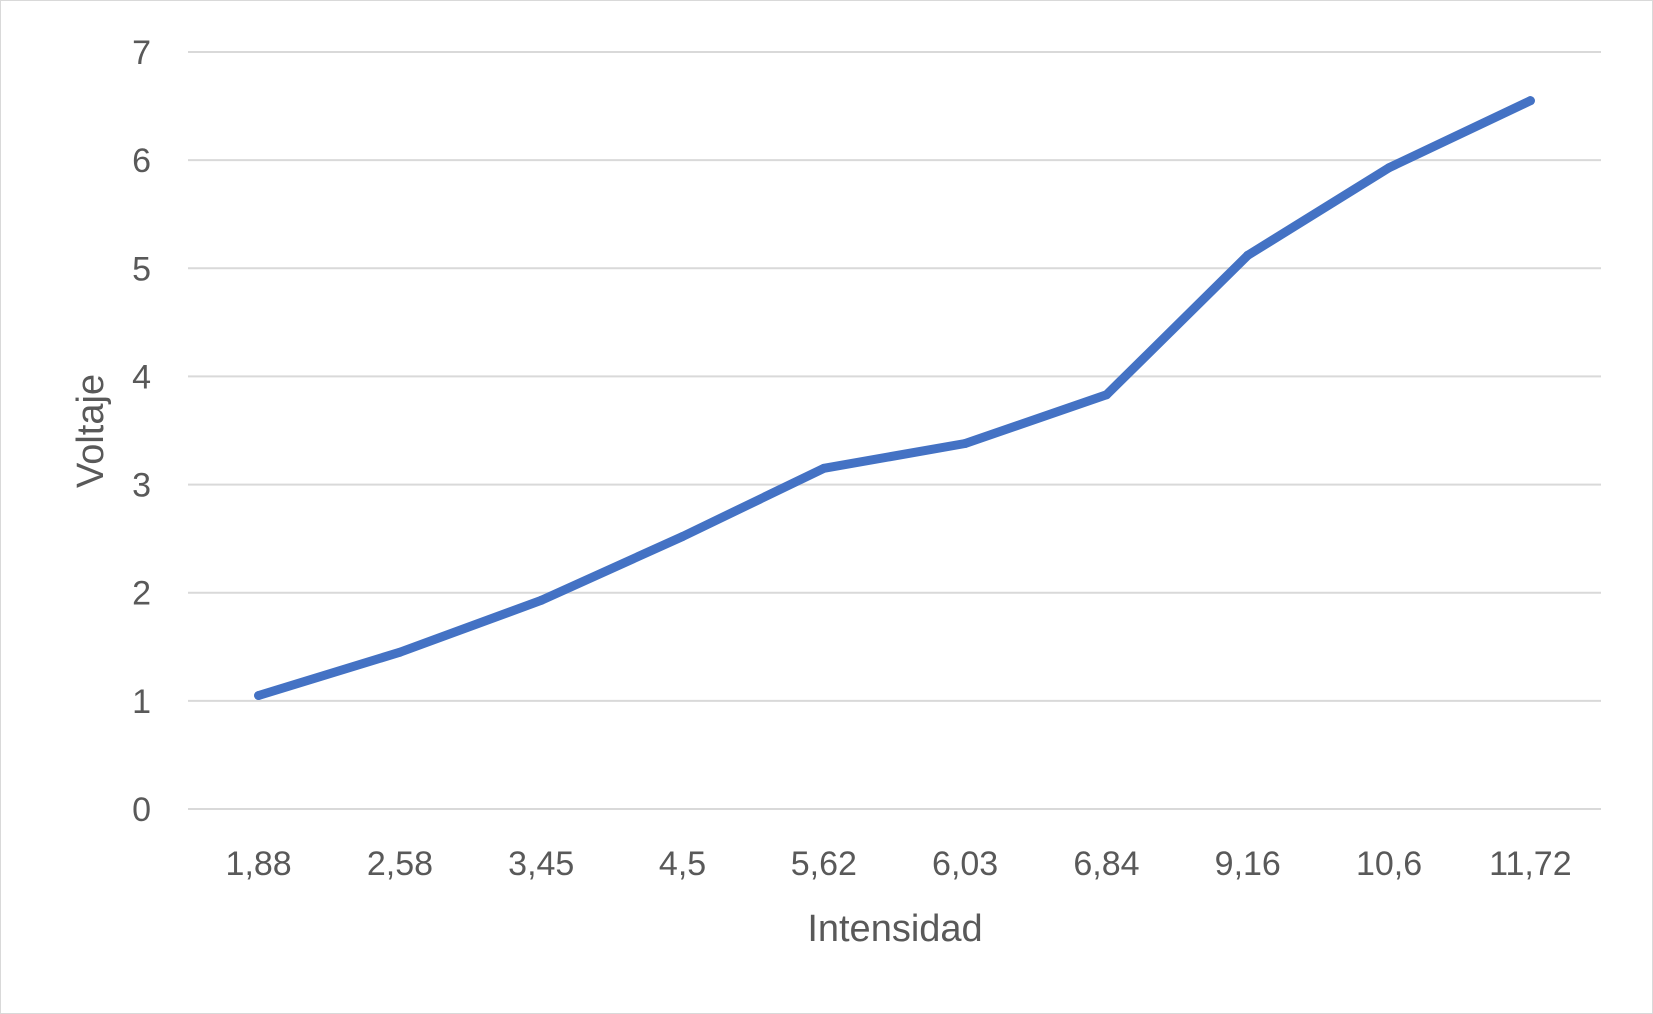 This screenshot has width=1653, height=1014. I want to click on x-tick-label: 6,03, so click(965, 864).